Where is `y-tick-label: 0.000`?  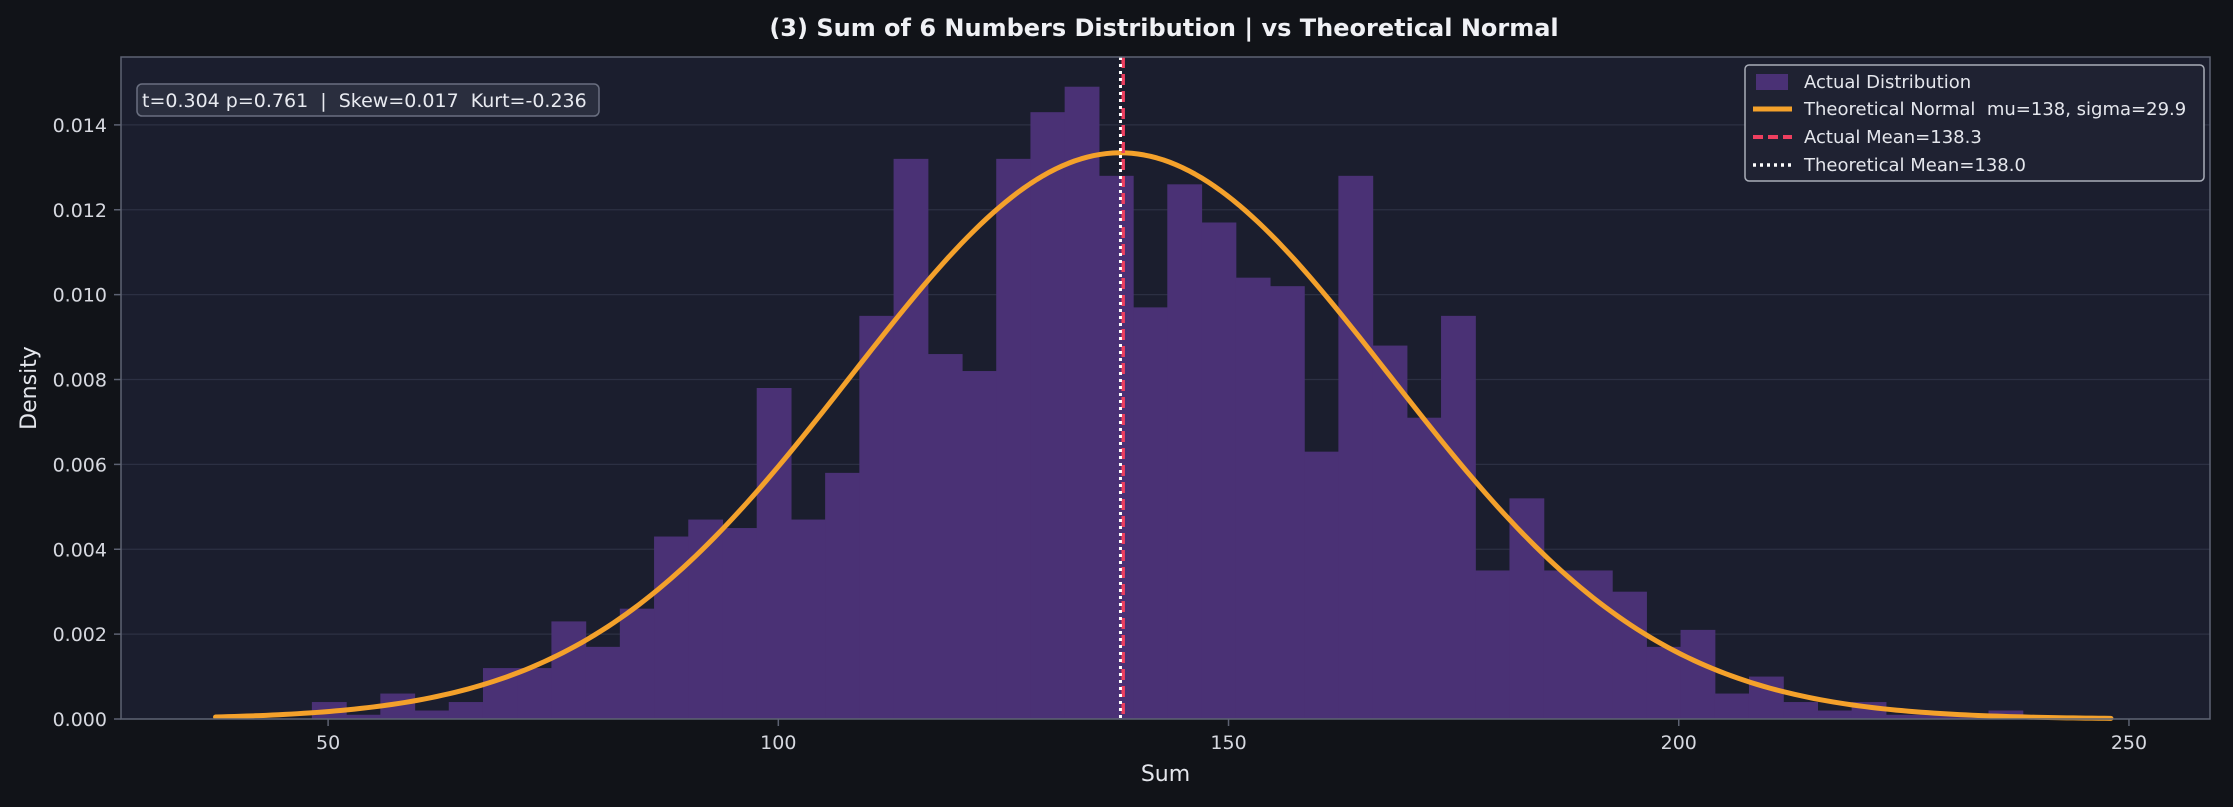
y-tick-label: 0.000 is located at coordinates (80, 720).